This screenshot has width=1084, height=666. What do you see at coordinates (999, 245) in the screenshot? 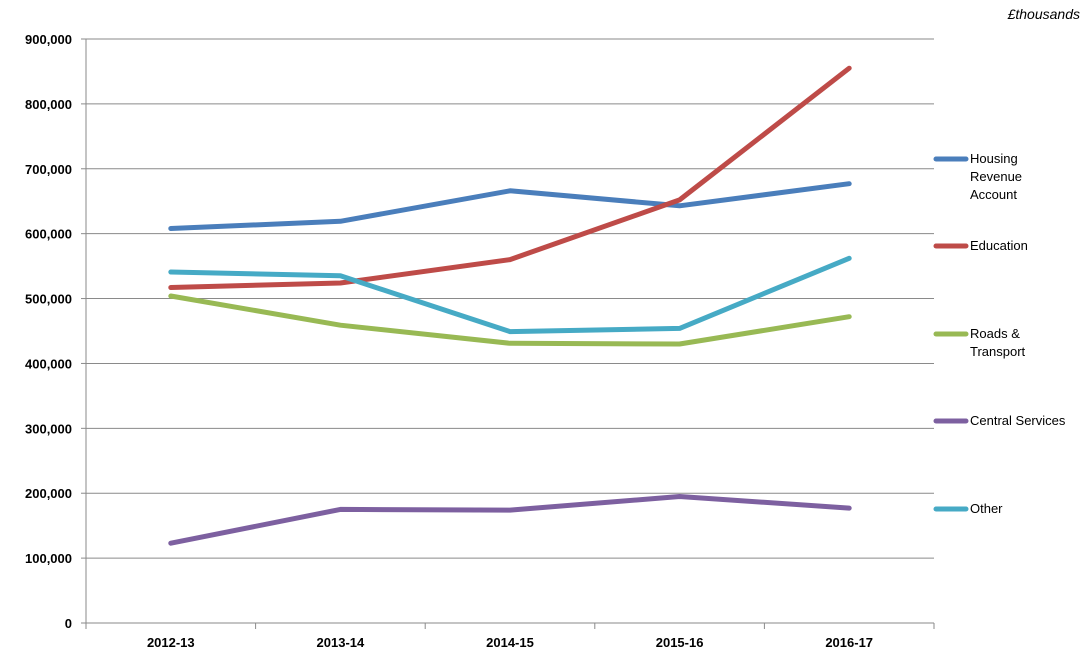
I see `legend-label: Education` at bounding box center [999, 245].